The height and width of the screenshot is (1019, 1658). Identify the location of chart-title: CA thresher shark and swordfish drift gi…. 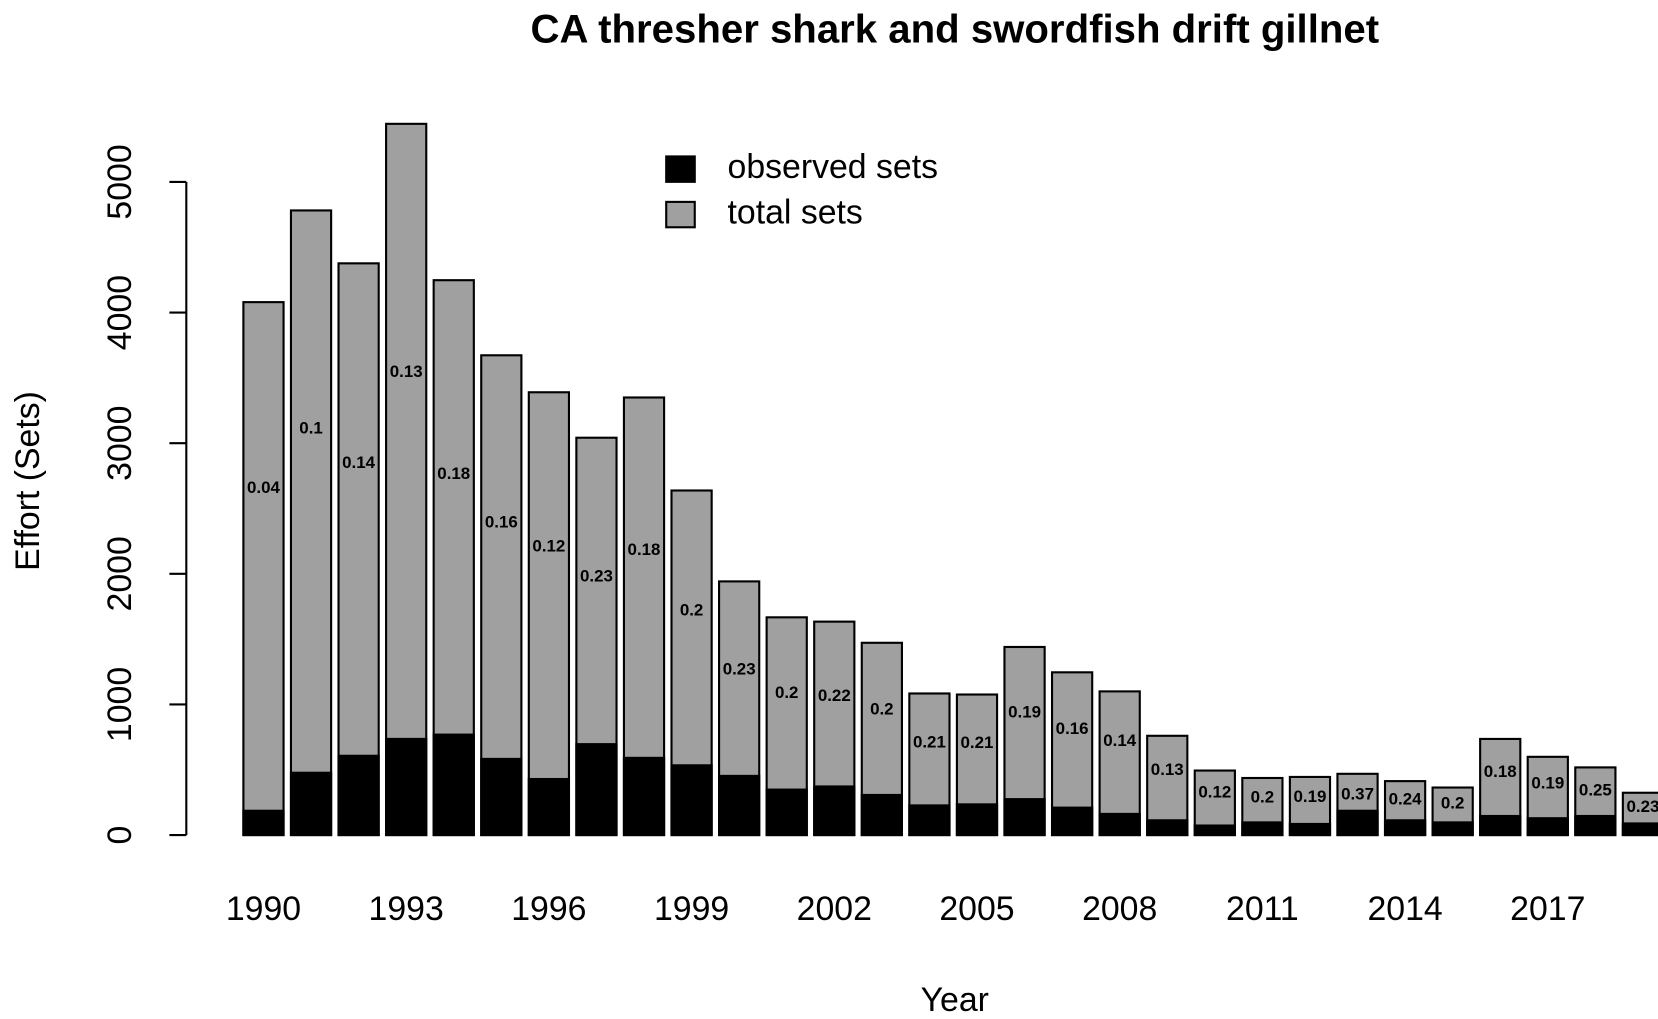
(954, 28).